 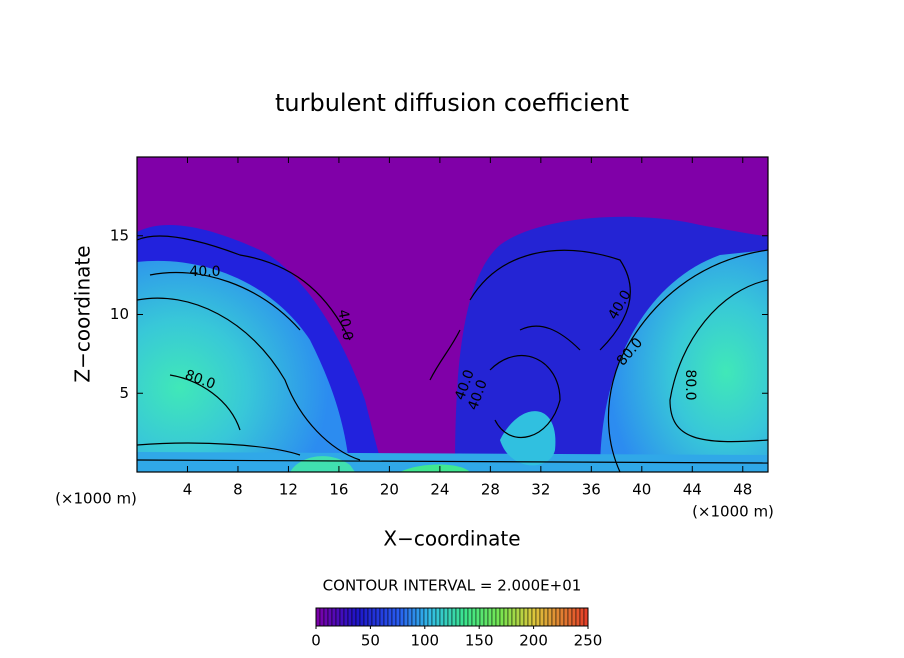 What do you see at coordinates (389, 490) in the screenshot?
I see `x-tick-label: 20` at bounding box center [389, 490].